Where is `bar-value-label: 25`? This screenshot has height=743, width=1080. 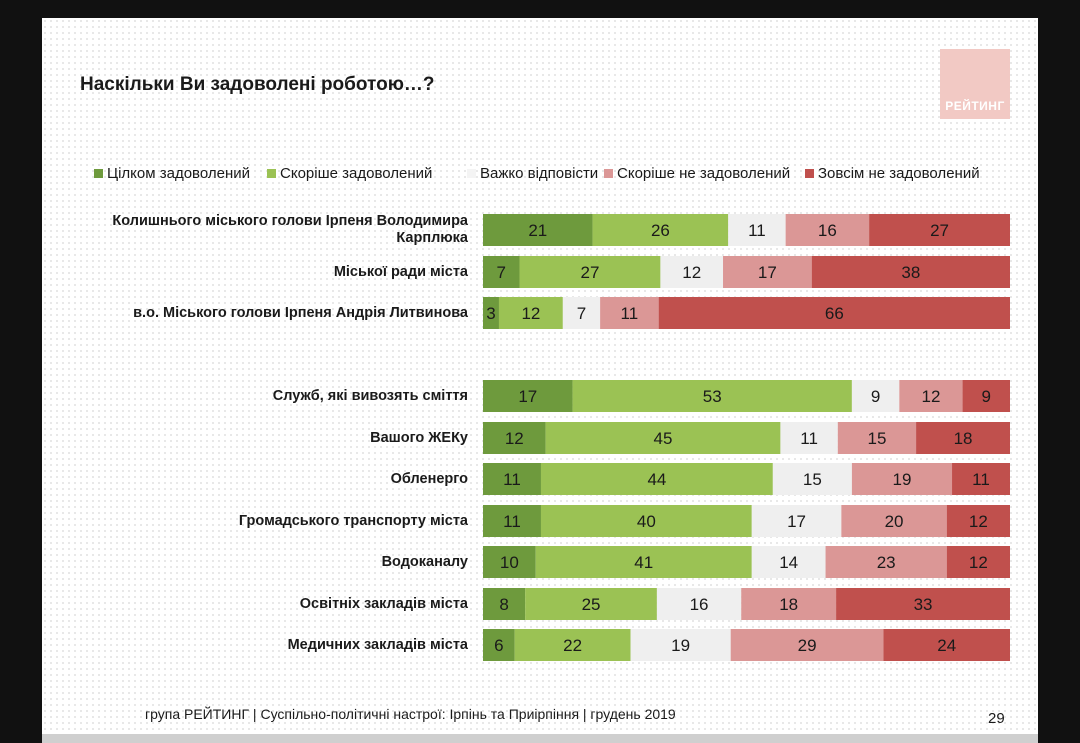
bar-value-label: 25 is located at coordinates (591, 604).